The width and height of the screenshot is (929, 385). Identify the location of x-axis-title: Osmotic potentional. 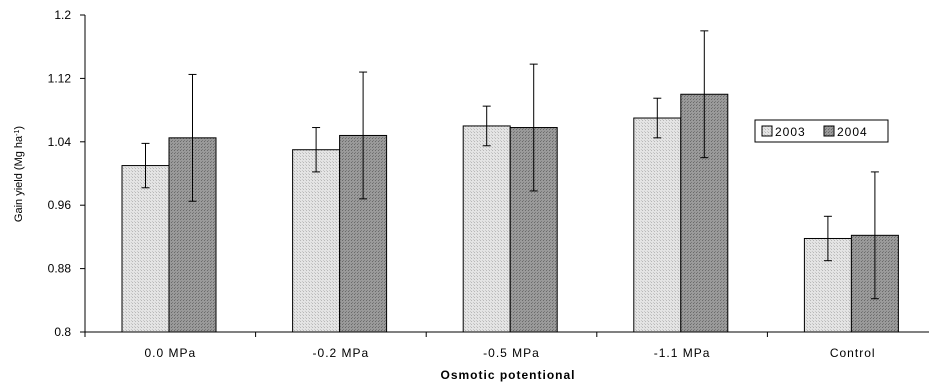
(507, 375).